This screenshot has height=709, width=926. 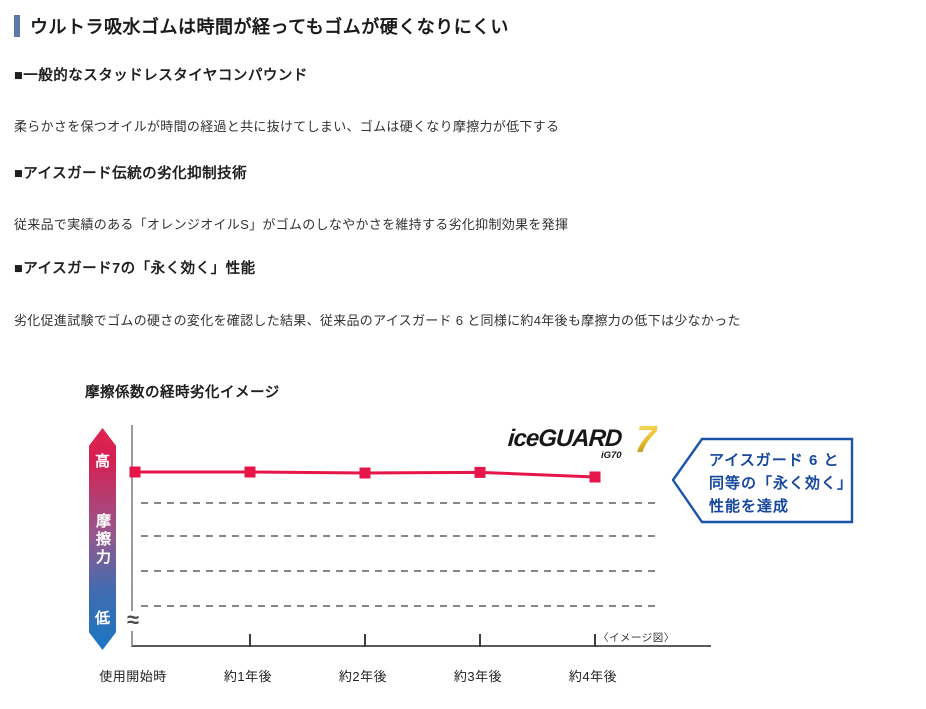 I want to click on section-heading-anti-aging: ■アイスガード伝統の劣化抑制技術, so click(x=131, y=174).